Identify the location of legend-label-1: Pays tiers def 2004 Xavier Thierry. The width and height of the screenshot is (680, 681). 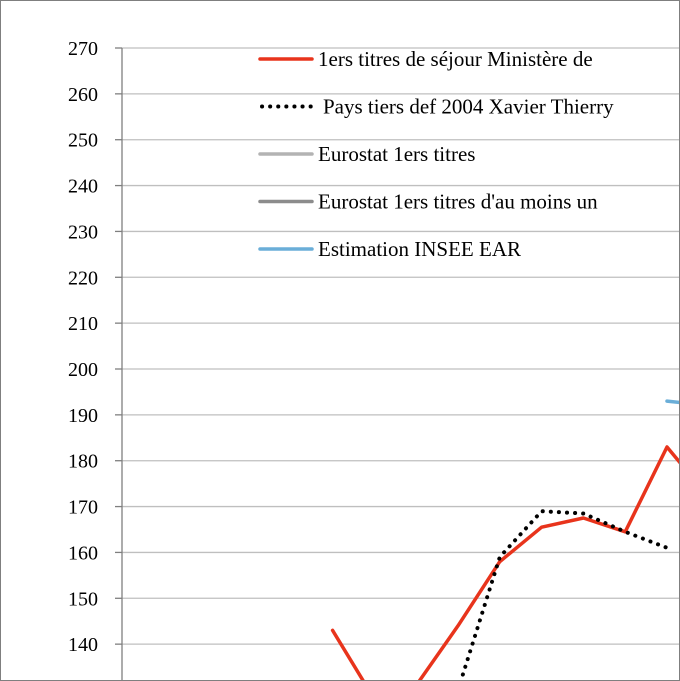
(468, 107).